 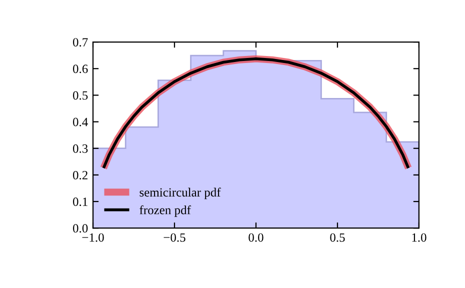 I want to click on x-tick-label: 0.0, so click(x=256, y=237).